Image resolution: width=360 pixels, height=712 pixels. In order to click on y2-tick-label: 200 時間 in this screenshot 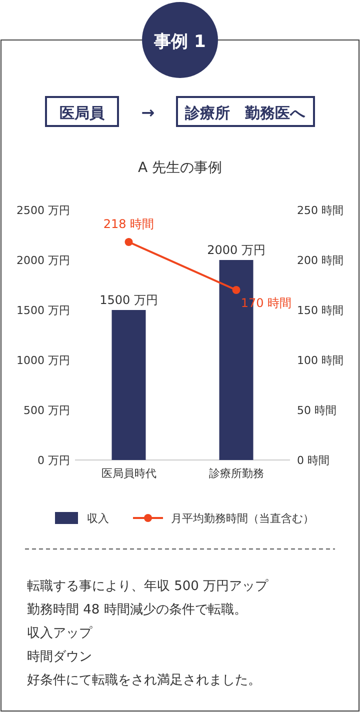, I will do `click(320, 260)`.